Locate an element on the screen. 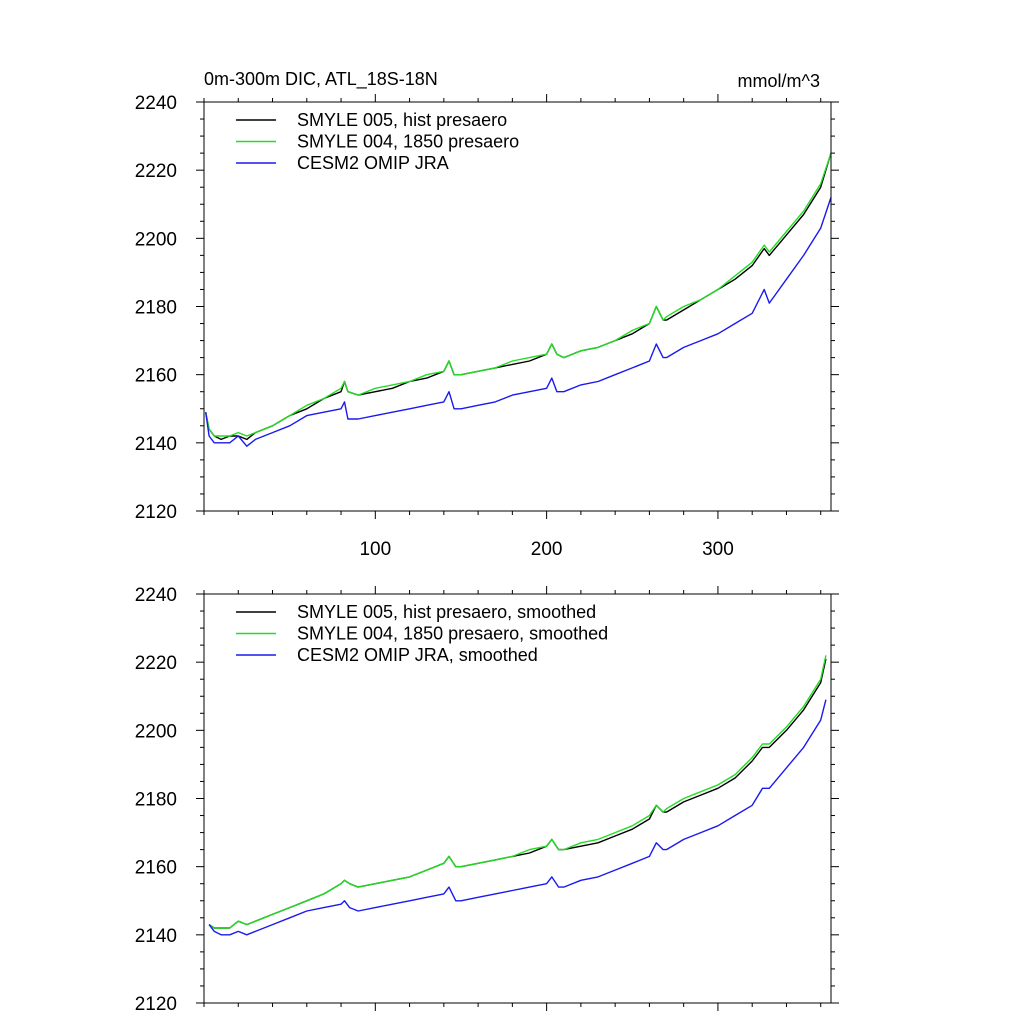 This screenshot has height=1024, width=1024. legend-label-1: SMYLE 005, hist presaero, smoothed is located at coordinates (446, 612).